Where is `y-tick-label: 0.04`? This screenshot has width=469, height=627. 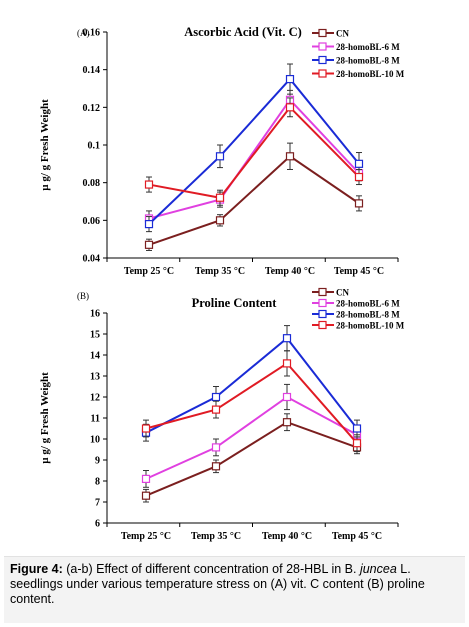
y-tick-label: 0.04 is located at coordinates (92, 259).